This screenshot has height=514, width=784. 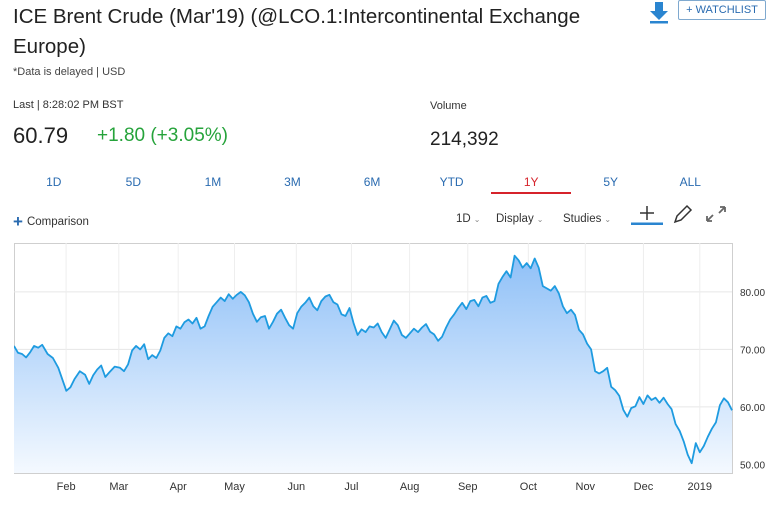 What do you see at coordinates (54, 182) in the screenshot?
I see `range-tab-1d: 1D` at bounding box center [54, 182].